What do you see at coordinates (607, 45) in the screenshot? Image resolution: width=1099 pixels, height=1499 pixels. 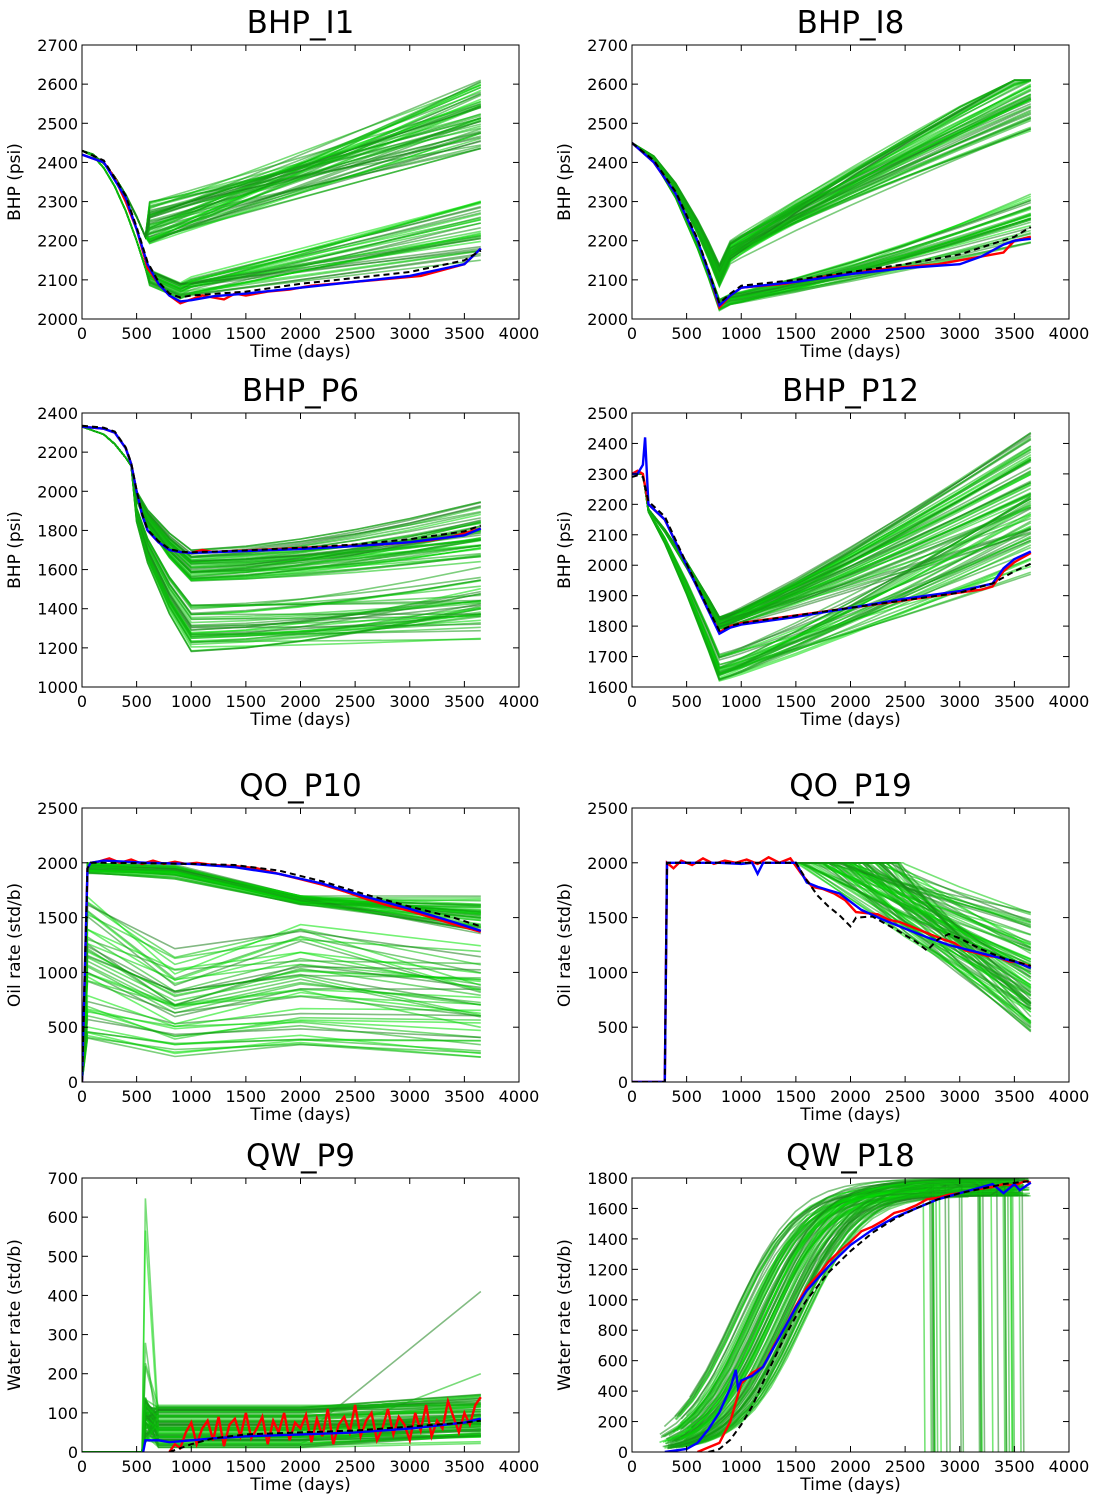 I see `y-tick-label: 2700` at bounding box center [607, 45].